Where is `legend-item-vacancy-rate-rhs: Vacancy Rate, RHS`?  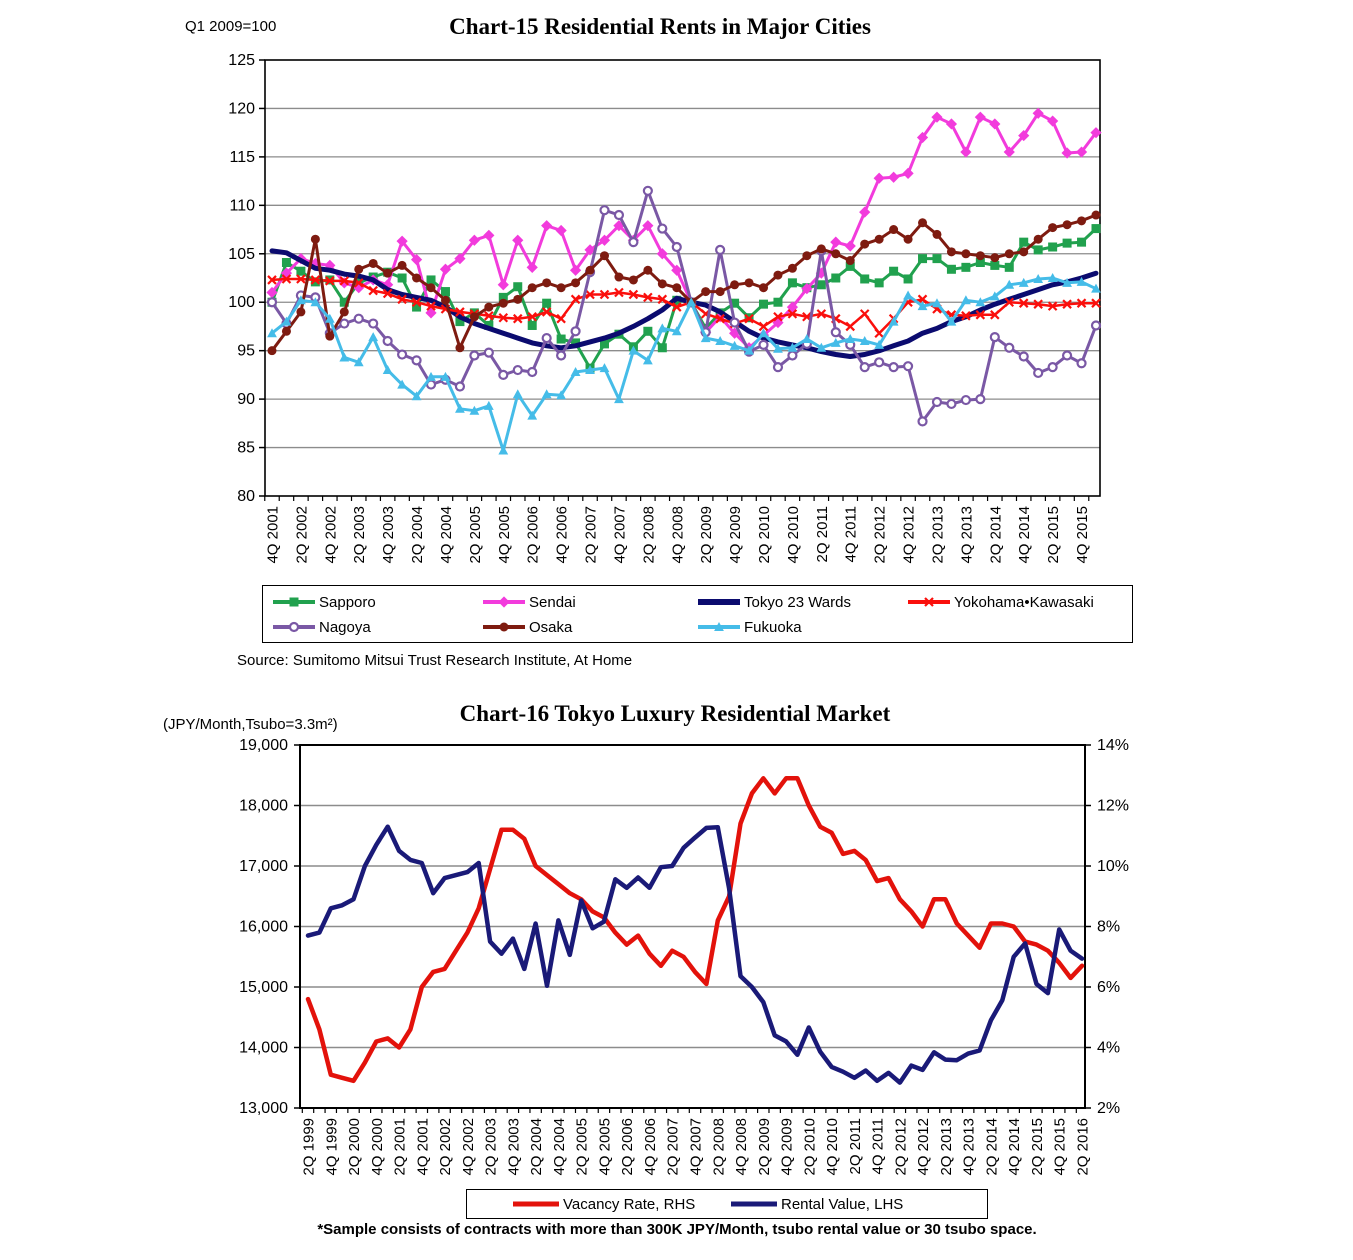
legend-item-vacancy-rate-rhs: Vacancy Rate, RHS is located at coordinates (603, 1204).